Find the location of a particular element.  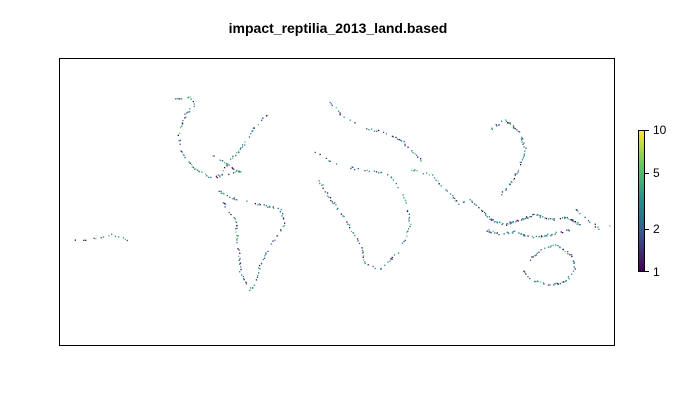

legend-tick-label: 1 is located at coordinates (656, 272).